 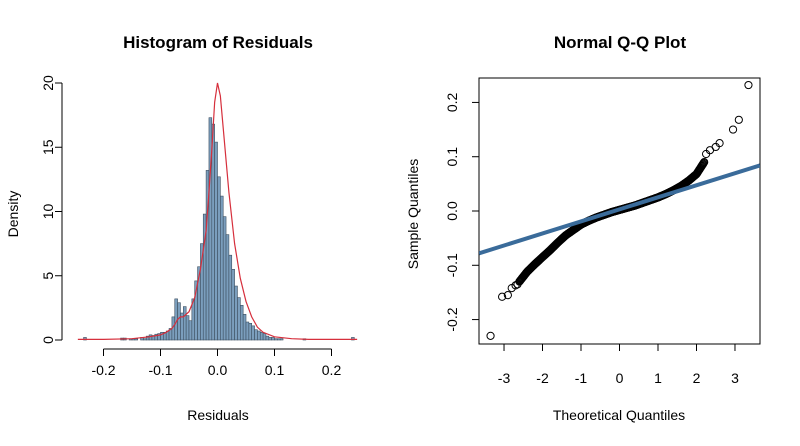 I want to click on qq-x-axis: -3 -2 -1 0 1 2 3, so click(x=618, y=365).